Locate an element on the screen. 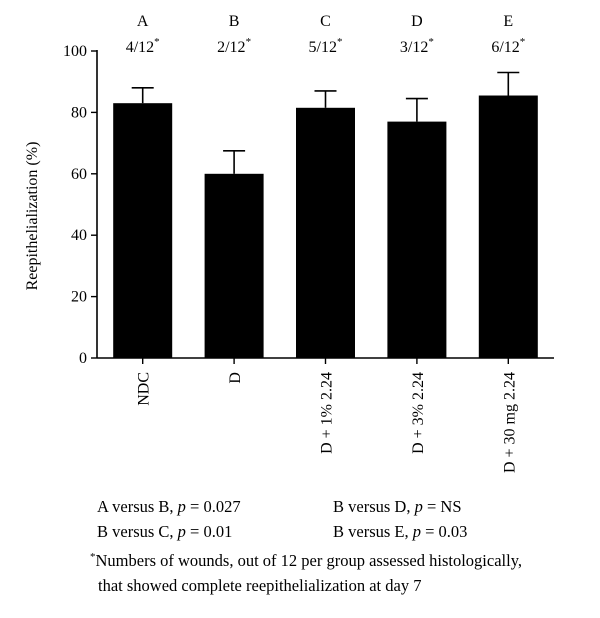  group-count: 4/12* is located at coordinates (143, 46).